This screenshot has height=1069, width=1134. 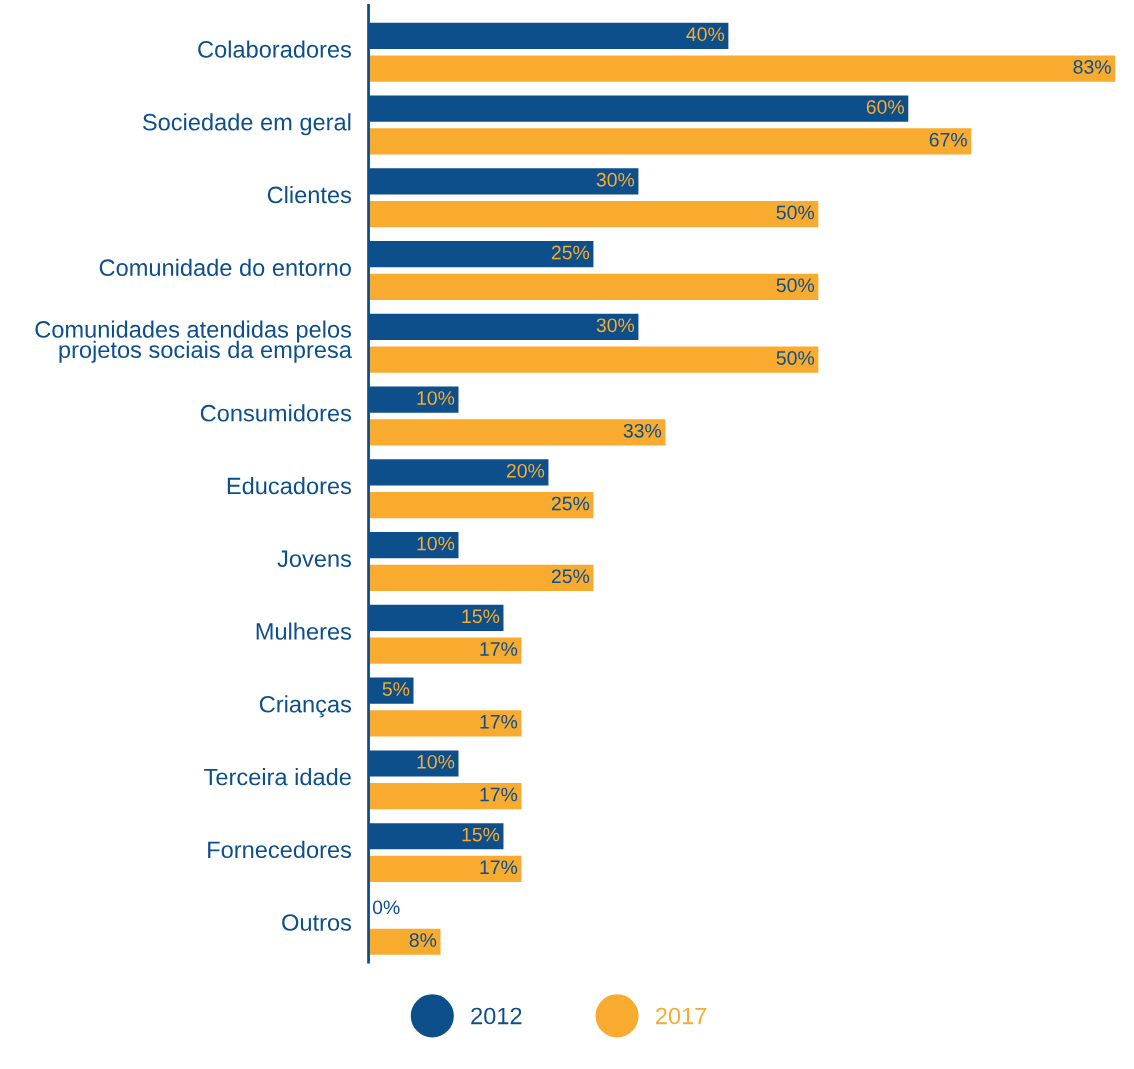 What do you see at coordinates (948, 139) in the screenshot?
I see `data-label: 67%` at bounding box center [948, 139].